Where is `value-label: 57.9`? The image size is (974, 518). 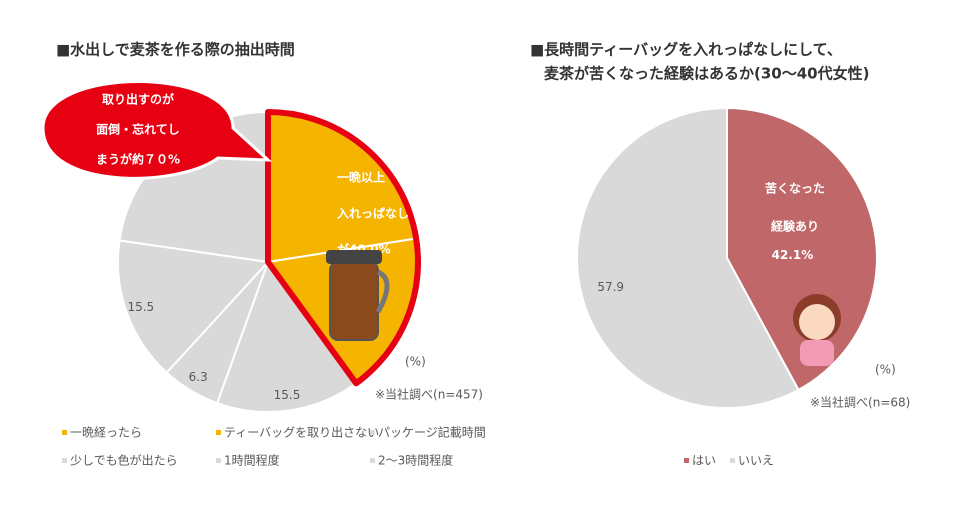 value-label: 57.9 is located at coordinates (610, 287).